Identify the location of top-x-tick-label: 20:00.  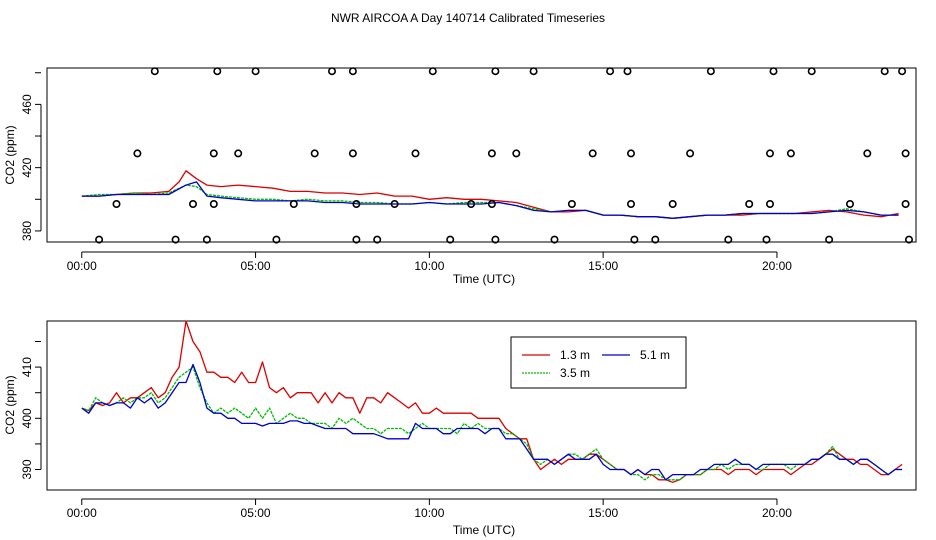
(777, 266).